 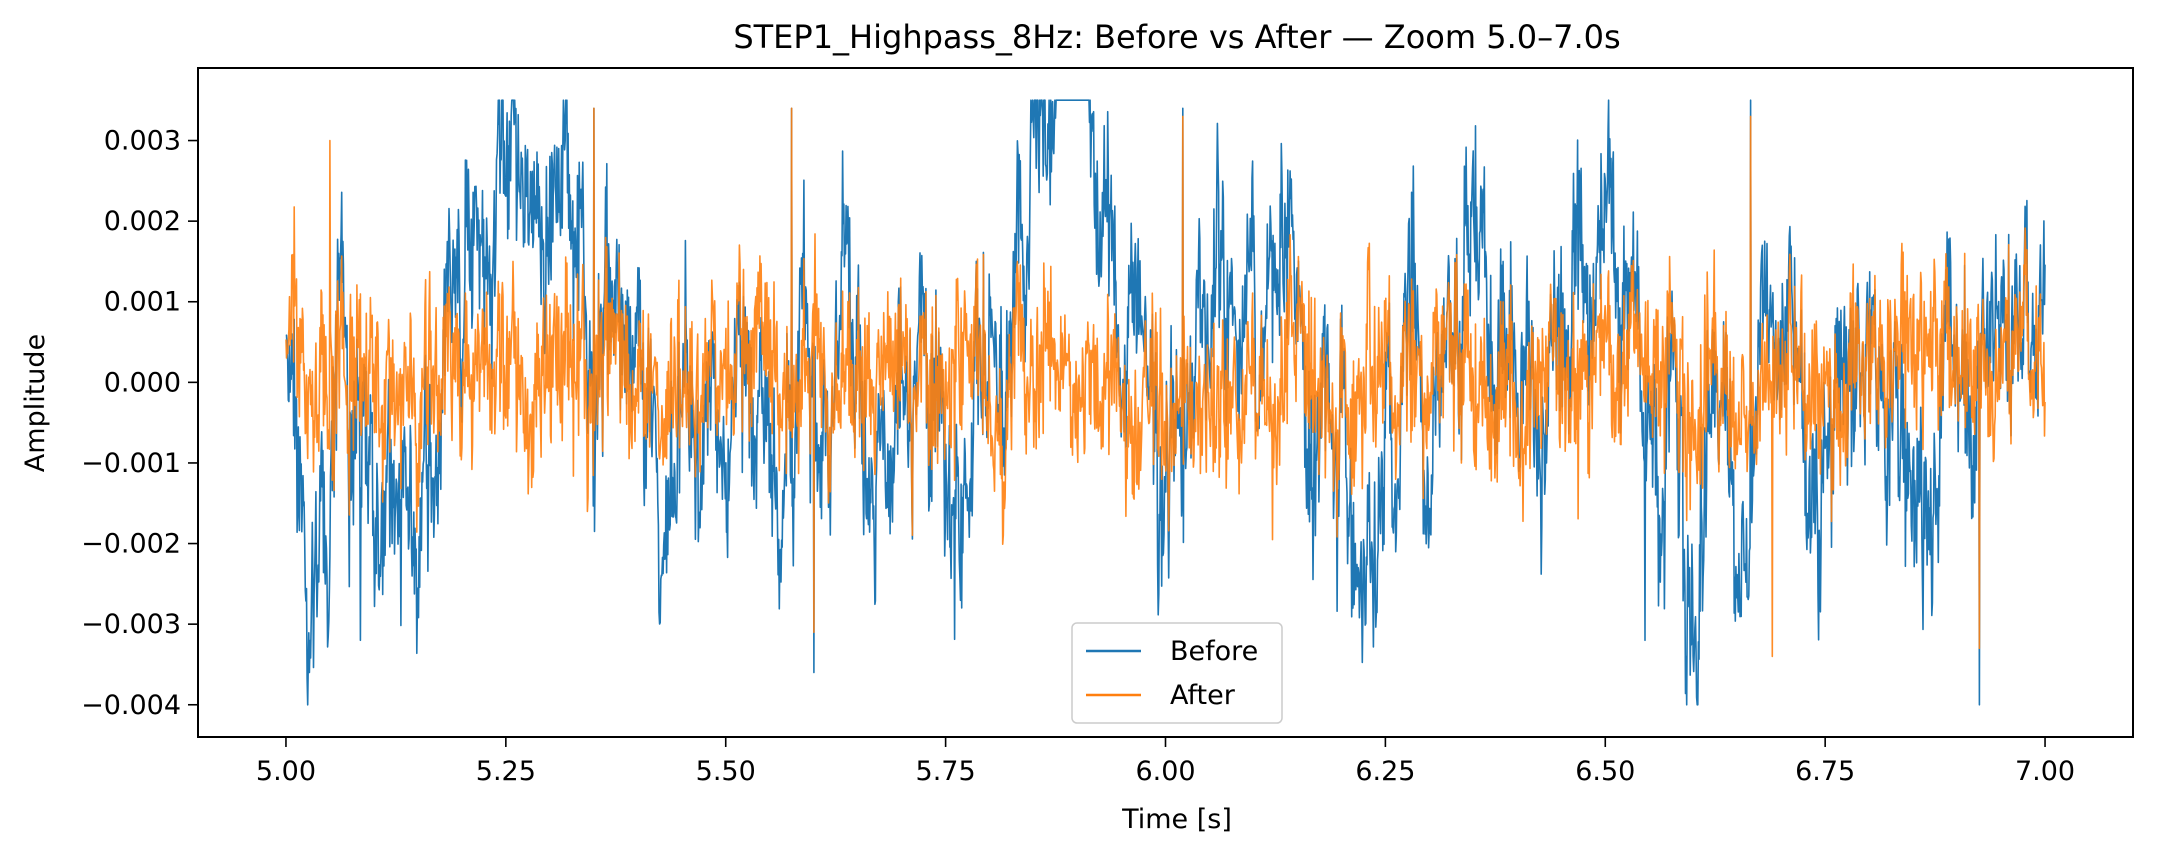 What do you see at coordinates (131, 544) in the screenshot?
I see `y-tick-label: −0.002` at bounding box center [131, 544].